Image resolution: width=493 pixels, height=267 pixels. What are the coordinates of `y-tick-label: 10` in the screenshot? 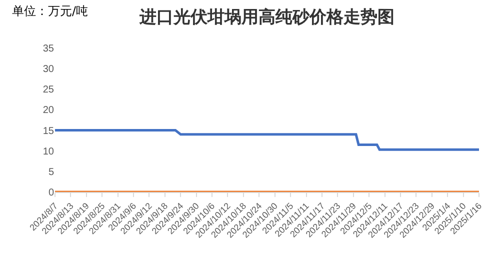 It's located at (48, 152).